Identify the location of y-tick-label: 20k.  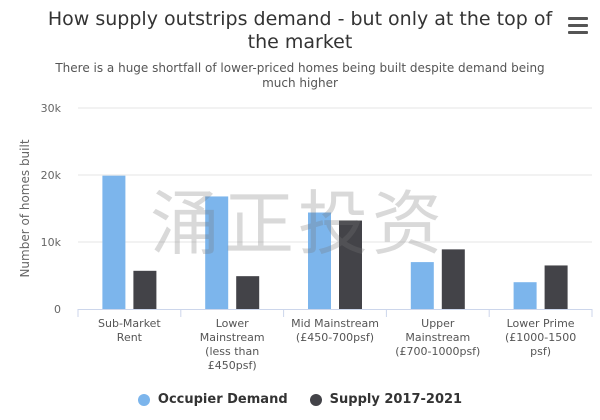
(51, 175).